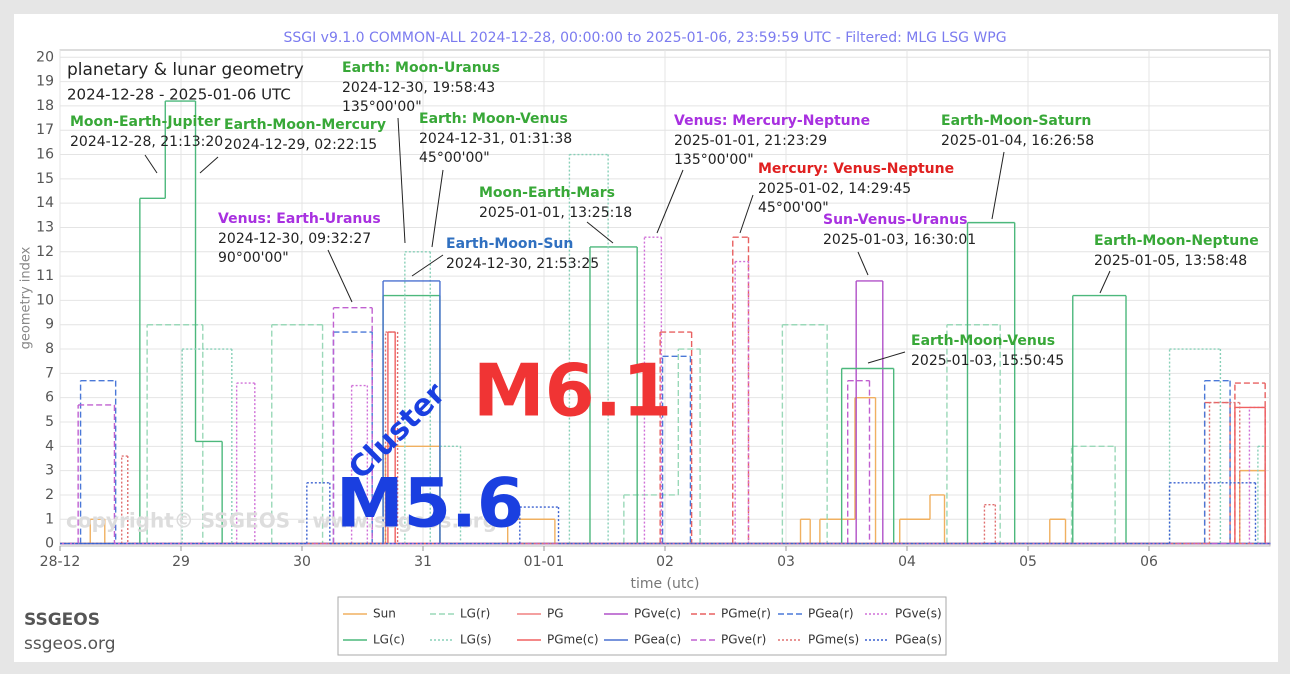 The image size is (1290, 674). What do you see at coordinates (185, 70) in the screenshot?
I see `chart-title: planetary & lunar geometry` at bounding box center [185, 70].